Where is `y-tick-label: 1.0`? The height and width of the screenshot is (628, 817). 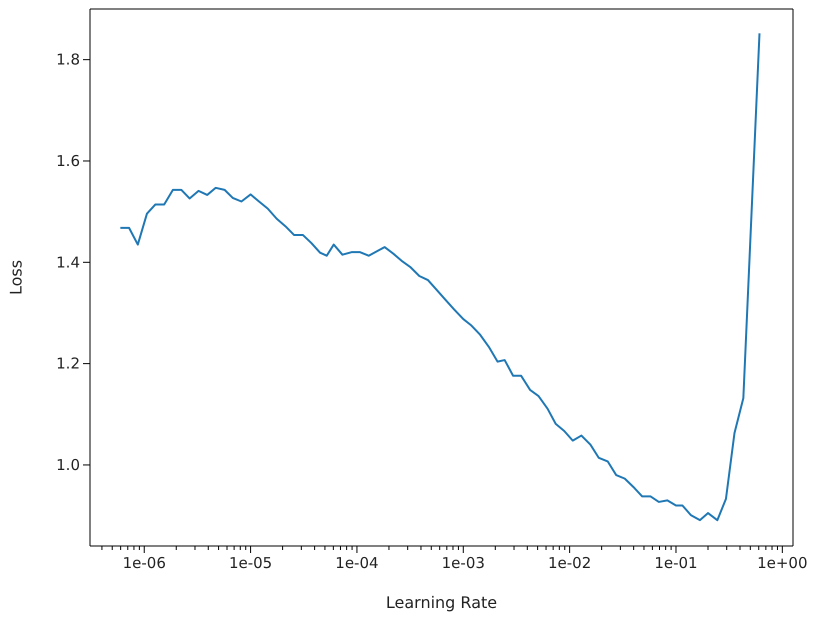
y-tick-label: 1.0 is located at coordinates (68, 465).